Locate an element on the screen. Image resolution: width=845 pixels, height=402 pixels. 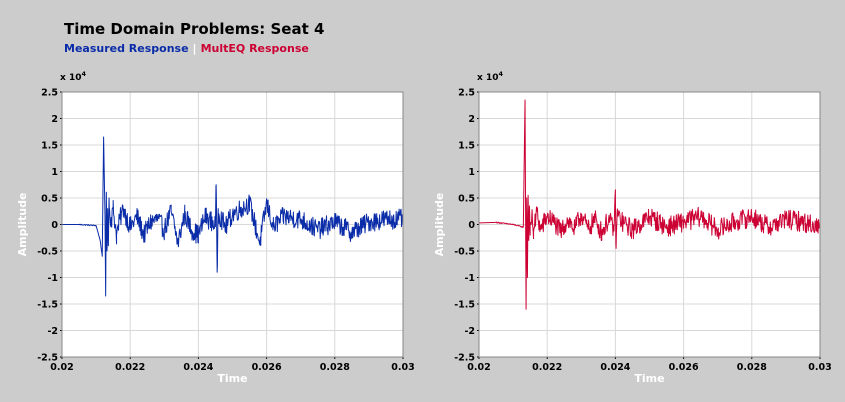
legend-measured: Measured Response is located at coordinates (126, 48).